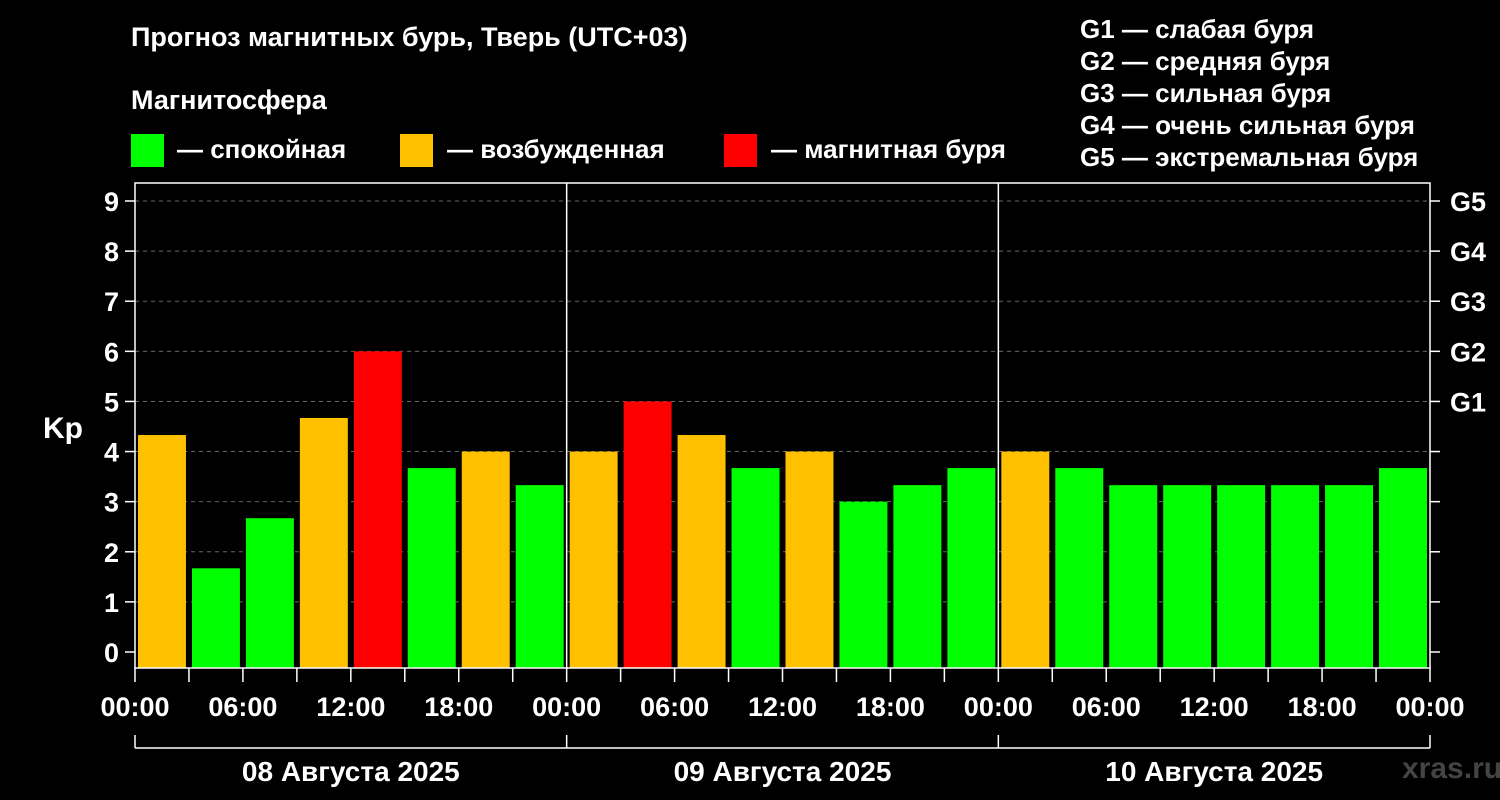 The image size is (1500, 800). Describe the element at coordinates (63, 428) in the screenshot. I see `y-axis-label: Kp` at that location.